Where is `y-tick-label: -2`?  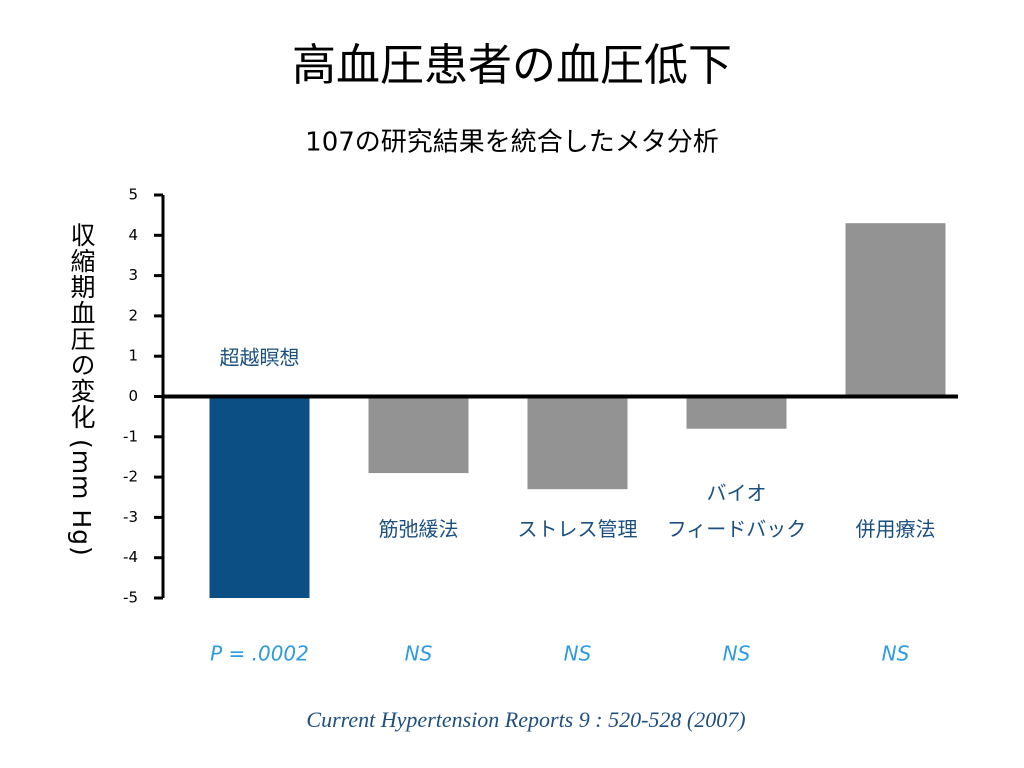
y-tick-label: -2 is located at coordinates (130, 477).